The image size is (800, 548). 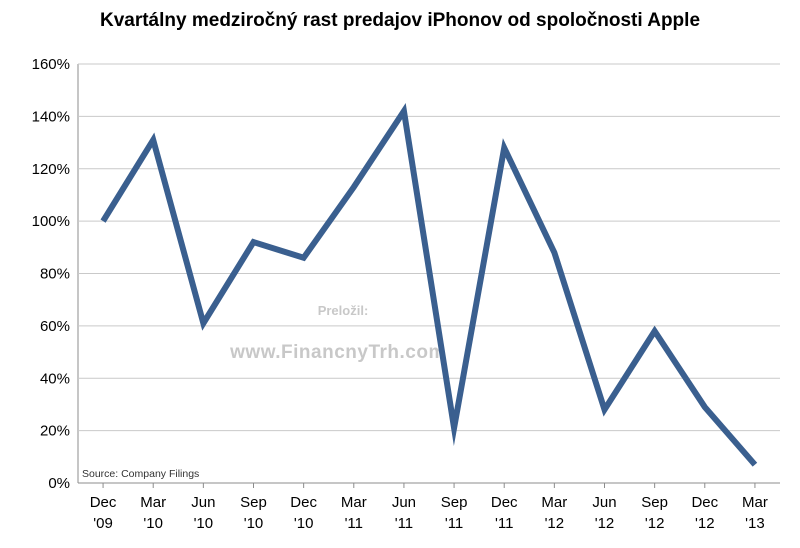 I want to click on watermark-translator-label: Preložil:, so click(x=343, y=310).